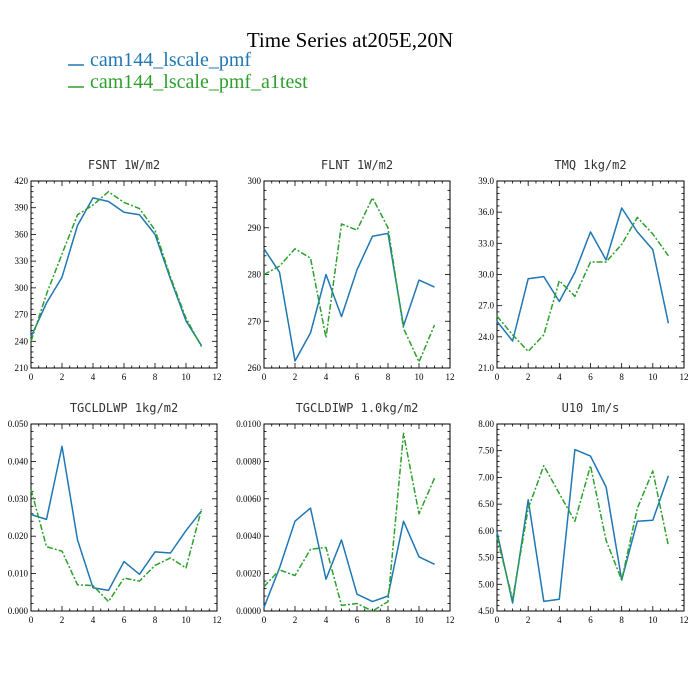  Describe the element at coordinates (486, 368) in the screenshot. I see `y-tick-label: 21.0` at that location.